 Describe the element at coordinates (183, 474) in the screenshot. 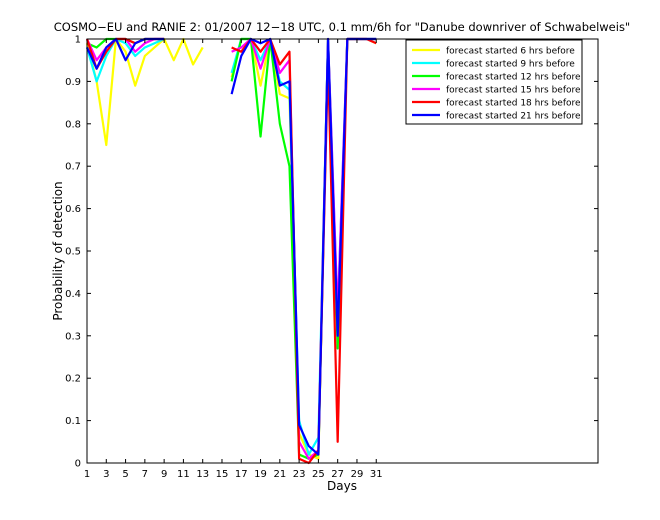

I see `x-tick-label: 11` at that location.